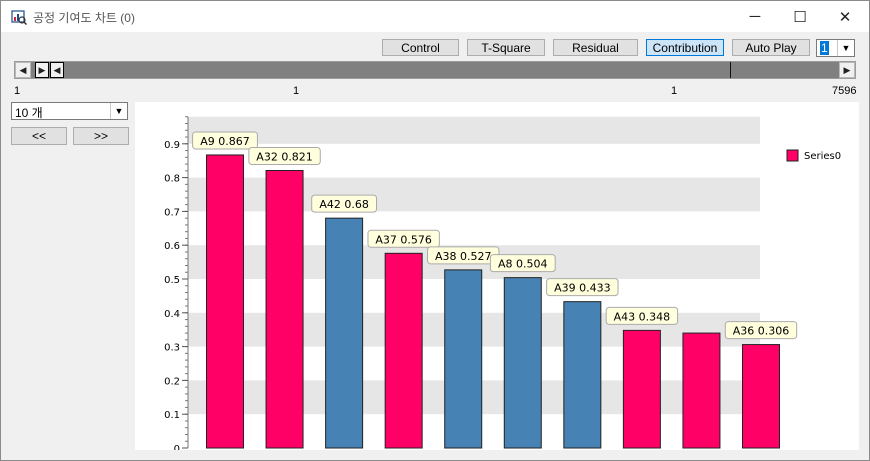 The image size is (870, 461). What do you see at coordinates (824, 48) in the screenshot?
I see `playback-speed-value: 1` at bounding box center [824, 48].